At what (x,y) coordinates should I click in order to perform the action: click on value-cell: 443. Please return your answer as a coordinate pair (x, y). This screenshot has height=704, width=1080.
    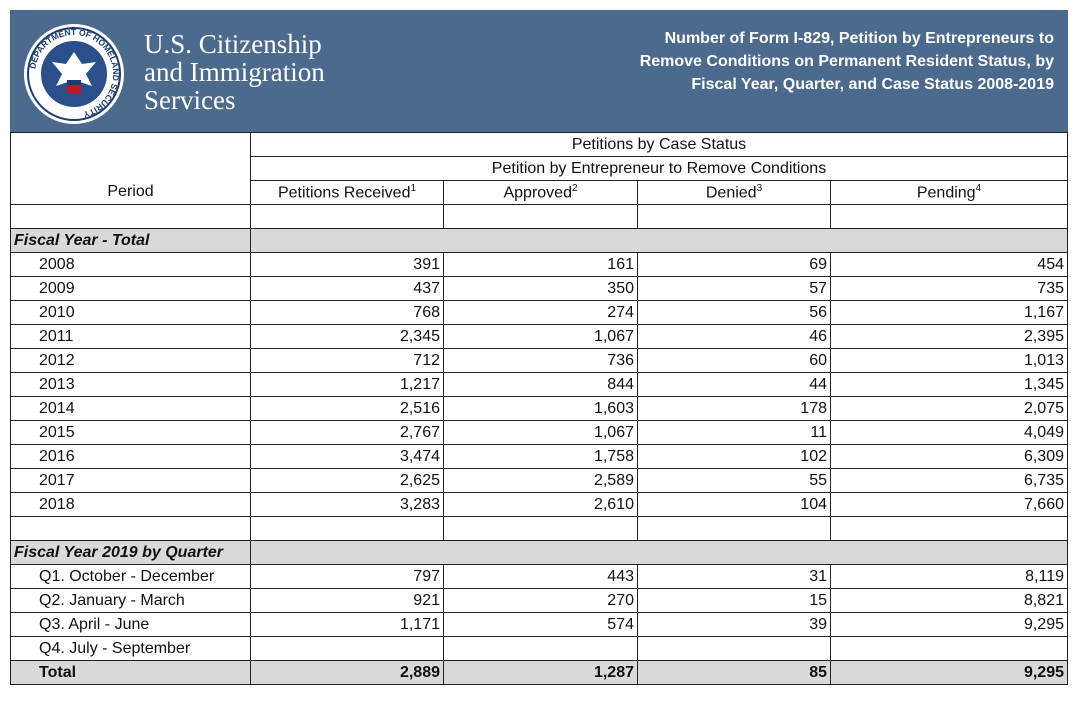
    Looking at the image, I should click on (540, 576).